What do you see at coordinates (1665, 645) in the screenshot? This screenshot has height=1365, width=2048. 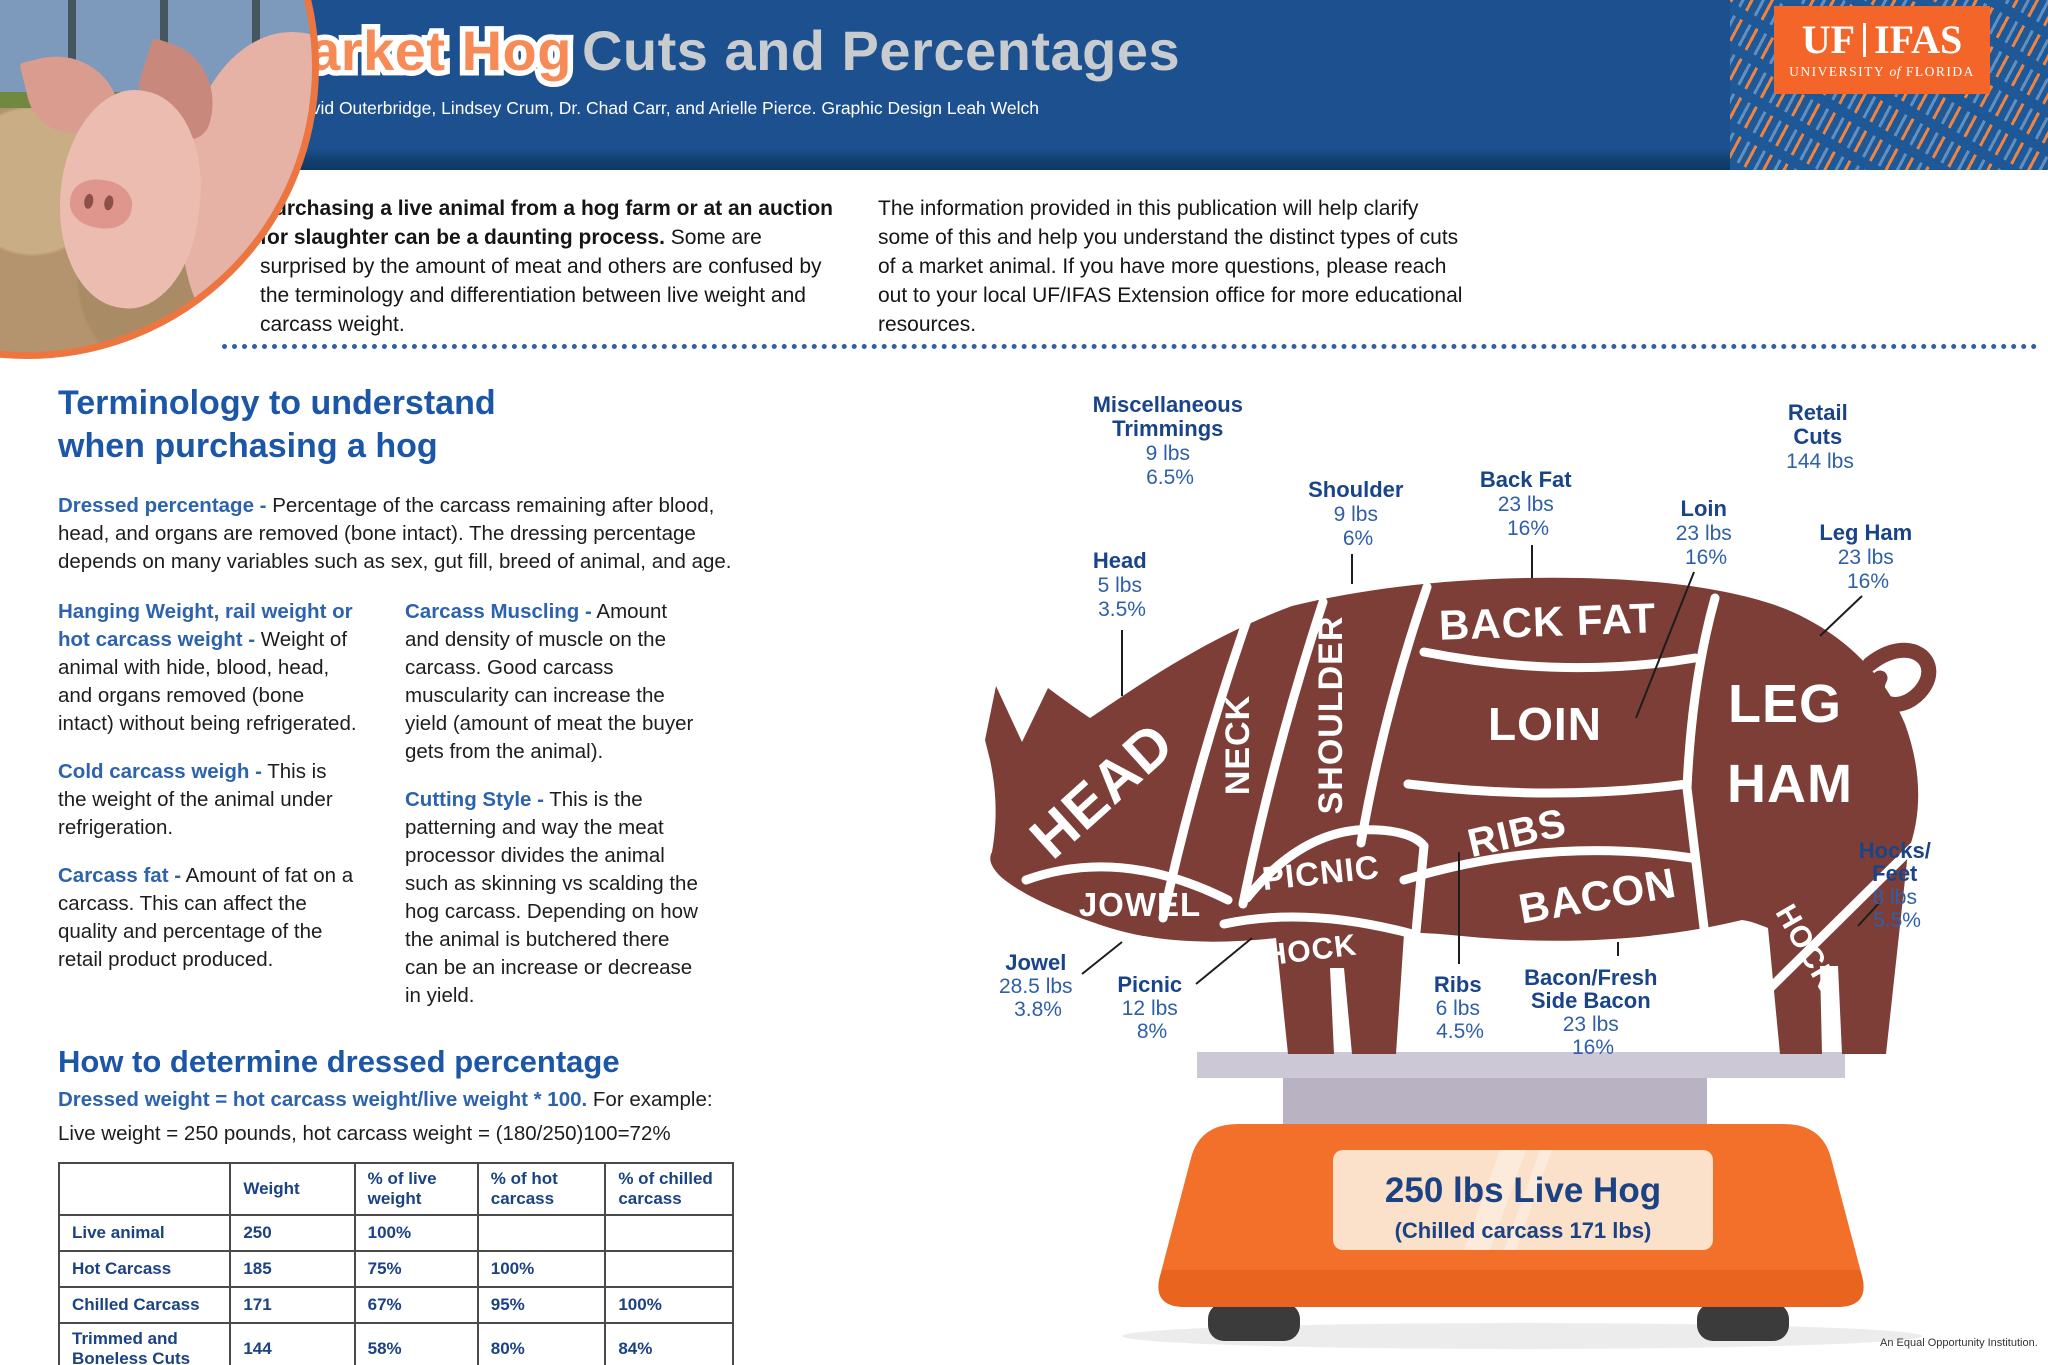 I see `leader-loin` at bounding box center [1665, 645].